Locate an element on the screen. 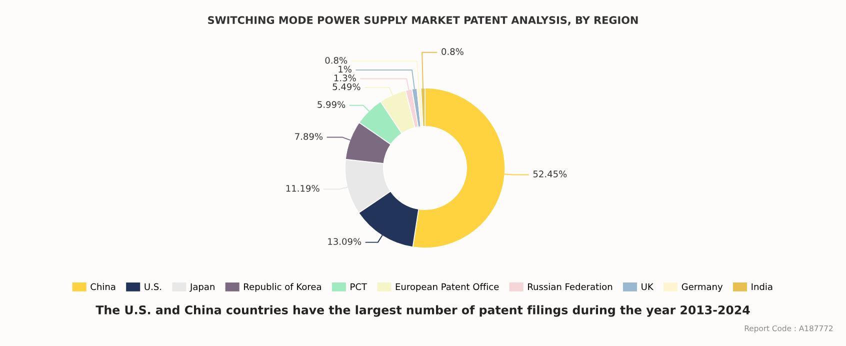  legend-label: European Patent Office is located at coordinates (447, 287).